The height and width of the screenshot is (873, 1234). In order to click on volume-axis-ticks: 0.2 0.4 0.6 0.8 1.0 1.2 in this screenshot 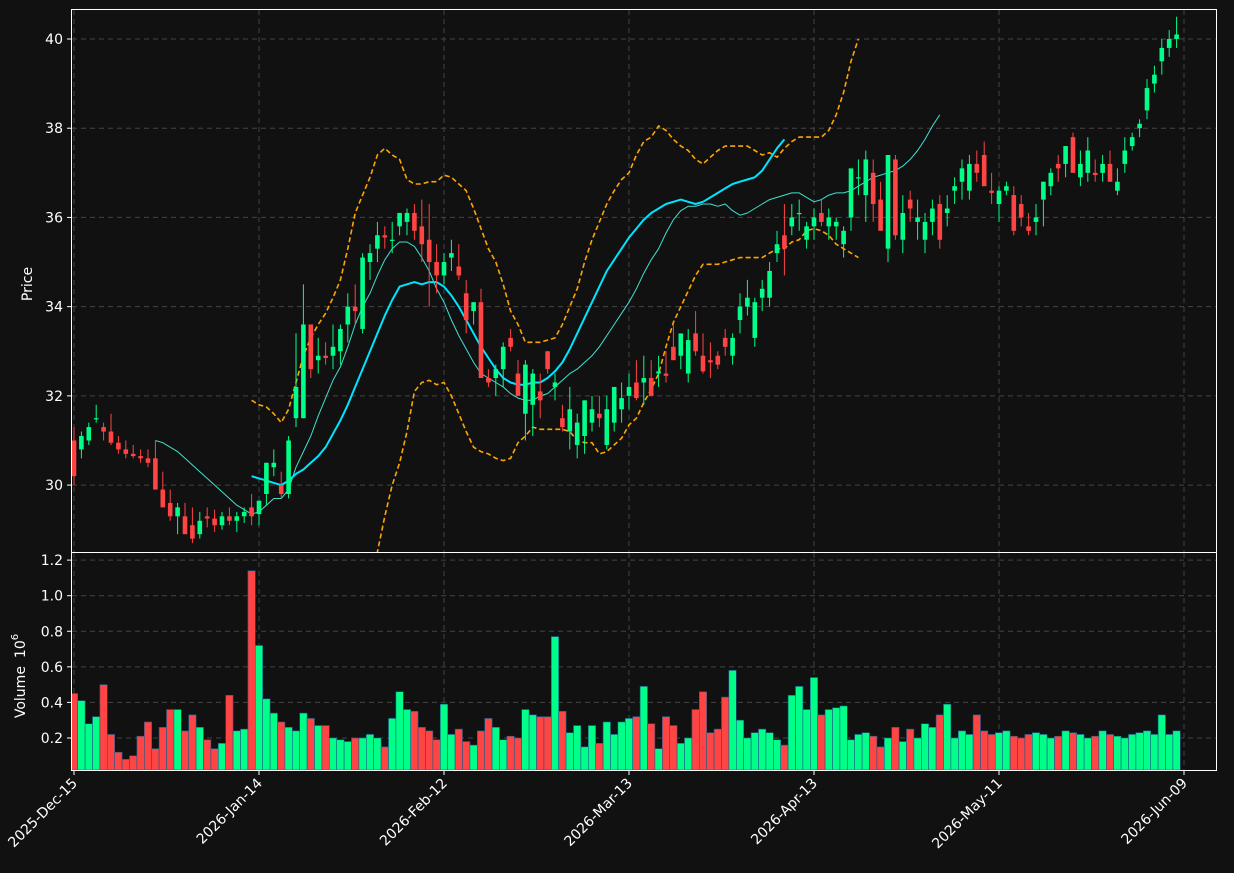, I will do `click(56, 650)`.